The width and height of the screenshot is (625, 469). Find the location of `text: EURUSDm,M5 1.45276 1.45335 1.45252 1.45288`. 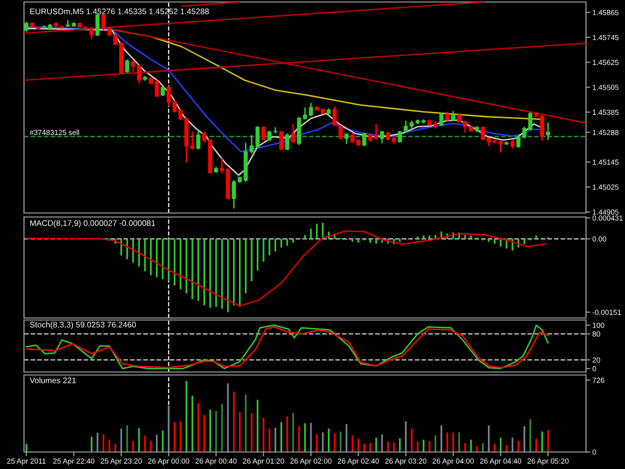

text: EURUSDm,M5 1.45276 1.45335 1.45252 1.45288 is located at coordinates (119, 12).